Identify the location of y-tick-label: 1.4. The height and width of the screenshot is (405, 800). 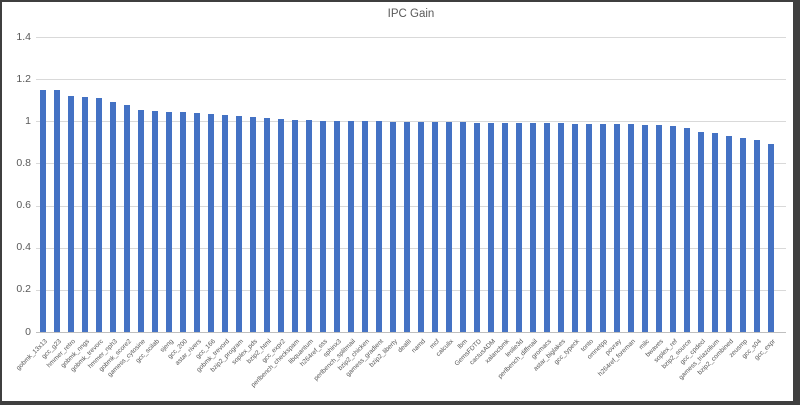
(23, 36).